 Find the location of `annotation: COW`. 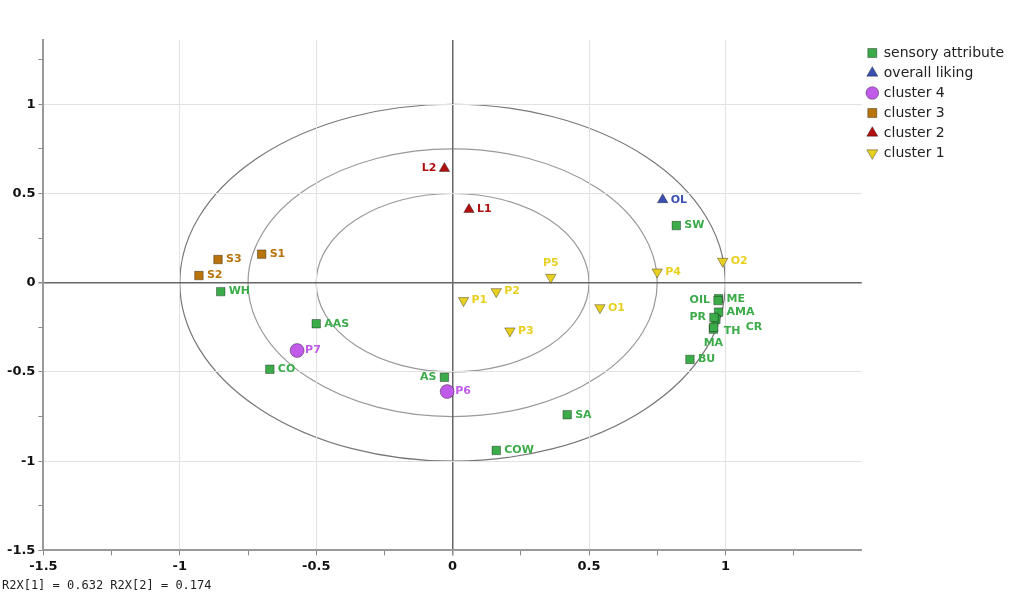

annotation: COW is located at coordinates (519, 450).